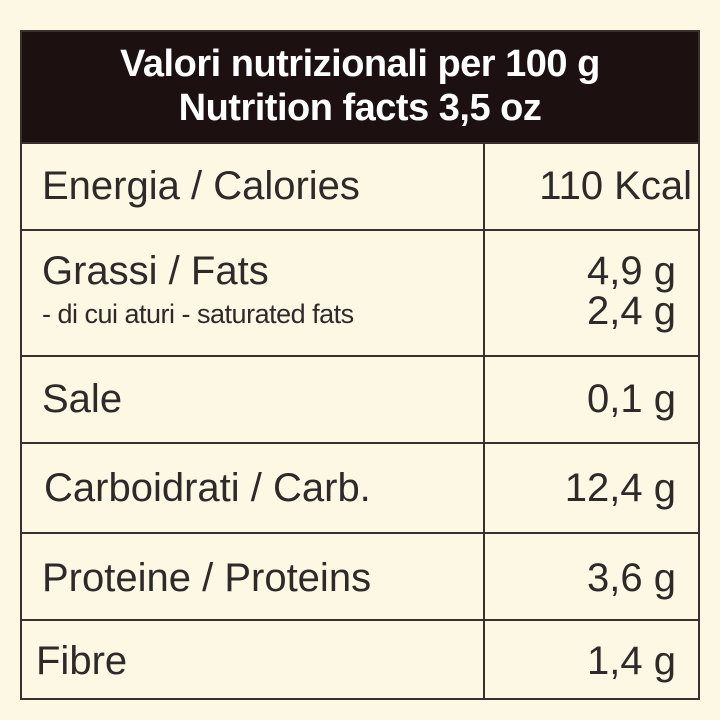  What do you see at coordinates (631, 311) in the screenshot?
I see `sub-value: 2,4 g` at bounding box center [631, 311].